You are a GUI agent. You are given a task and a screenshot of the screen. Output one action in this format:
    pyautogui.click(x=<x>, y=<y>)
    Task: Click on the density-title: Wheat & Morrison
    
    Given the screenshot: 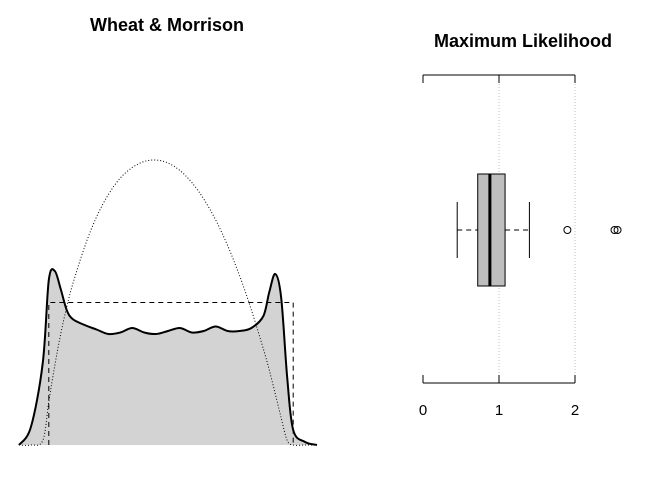 What is the action you would take?
    pyautogui.click(x=167, y=25)
    